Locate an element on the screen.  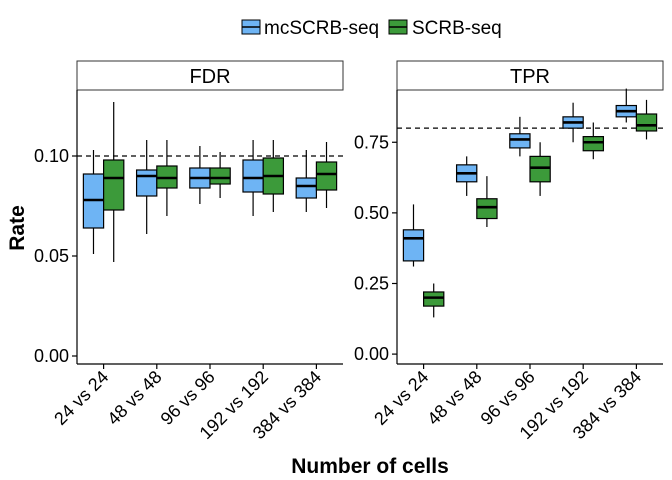
y-tick-label: 0.10 is located at coordinates (51, 156).